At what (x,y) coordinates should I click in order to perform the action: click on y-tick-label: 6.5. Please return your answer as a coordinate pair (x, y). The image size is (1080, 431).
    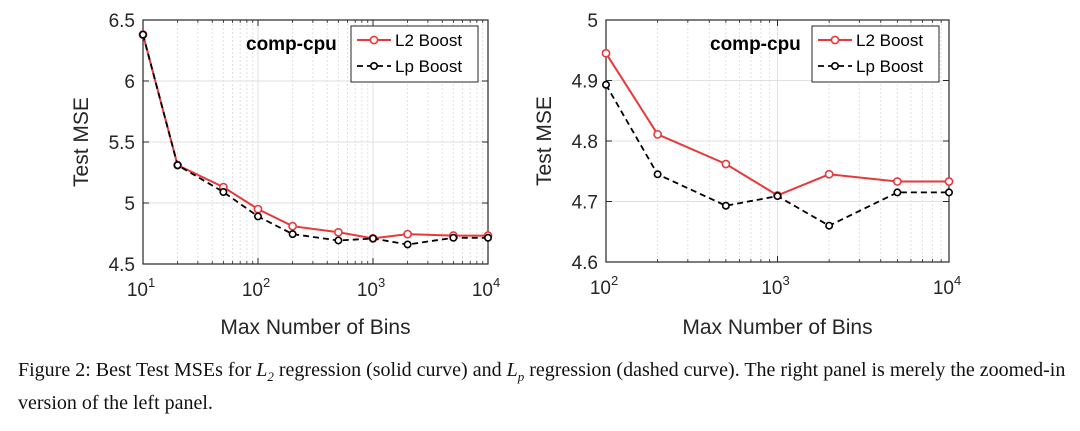
    Looking at the image, I should click on (122, 21).